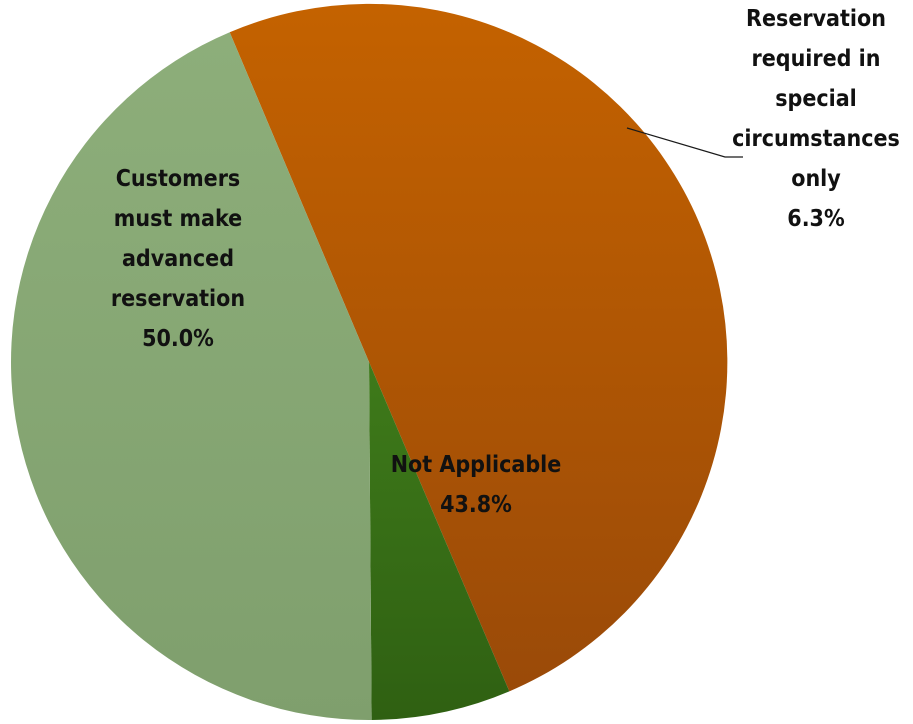 The height and width of the screenshot is (724, 913). Describe the element at coordinates (816, 19) in the screenshot. I see `slice-label-line: Reservation` at that location.